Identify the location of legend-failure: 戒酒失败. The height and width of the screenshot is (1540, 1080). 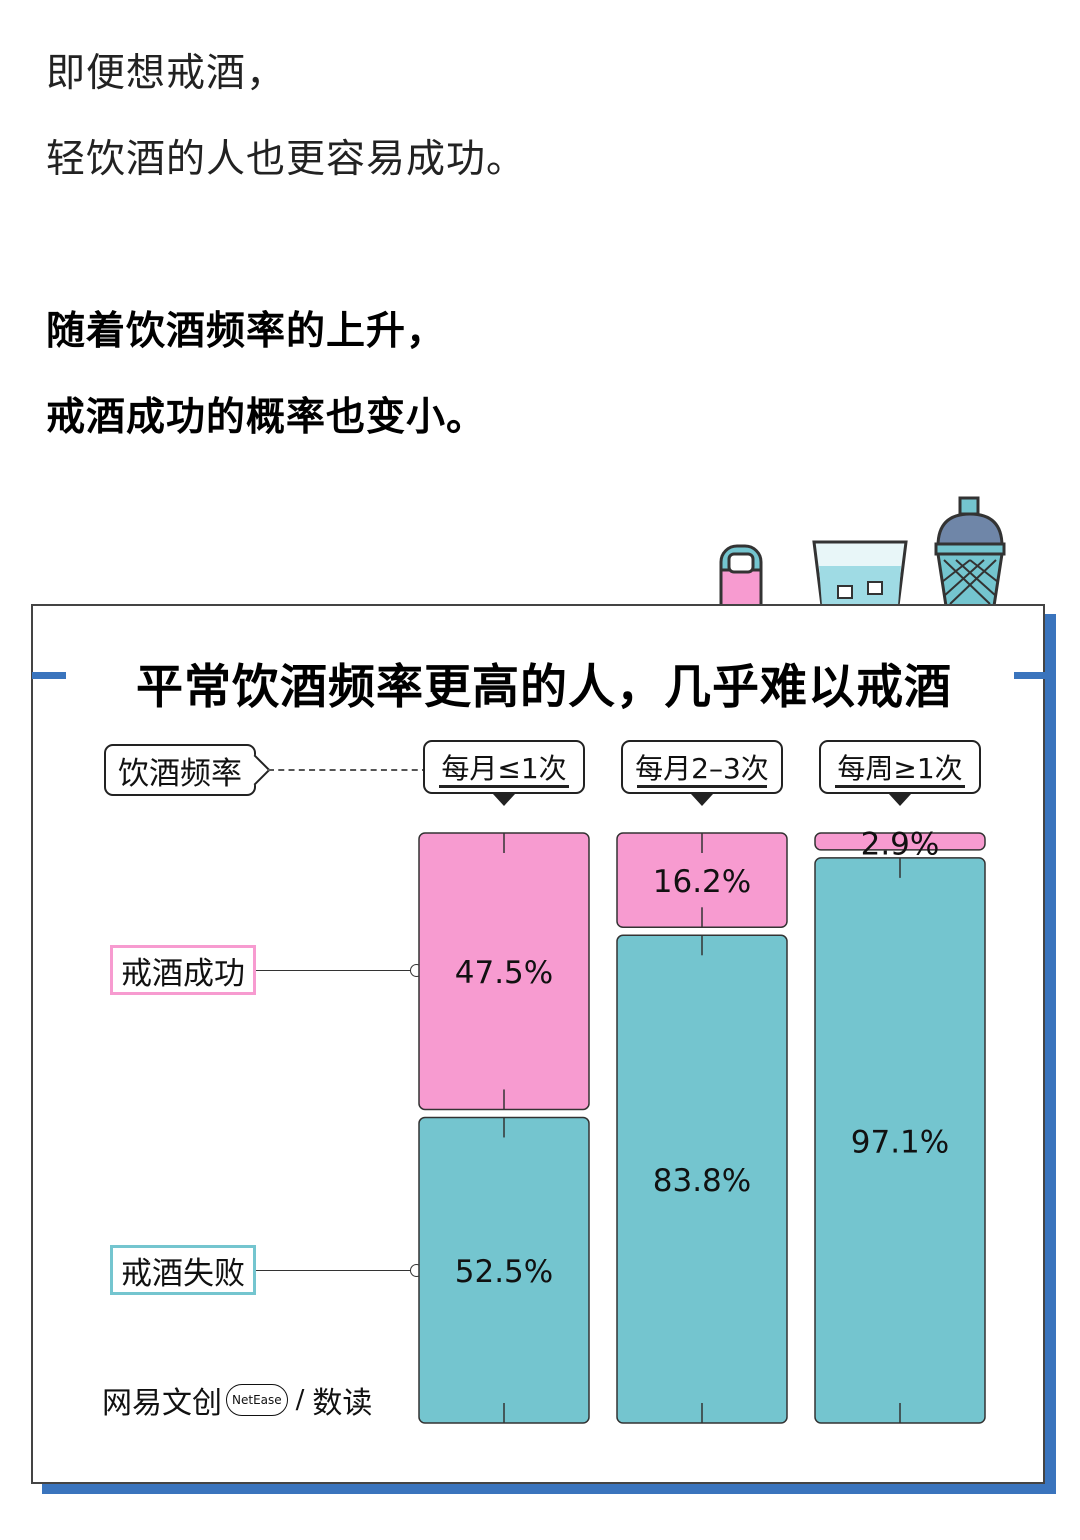
(183, 1270).